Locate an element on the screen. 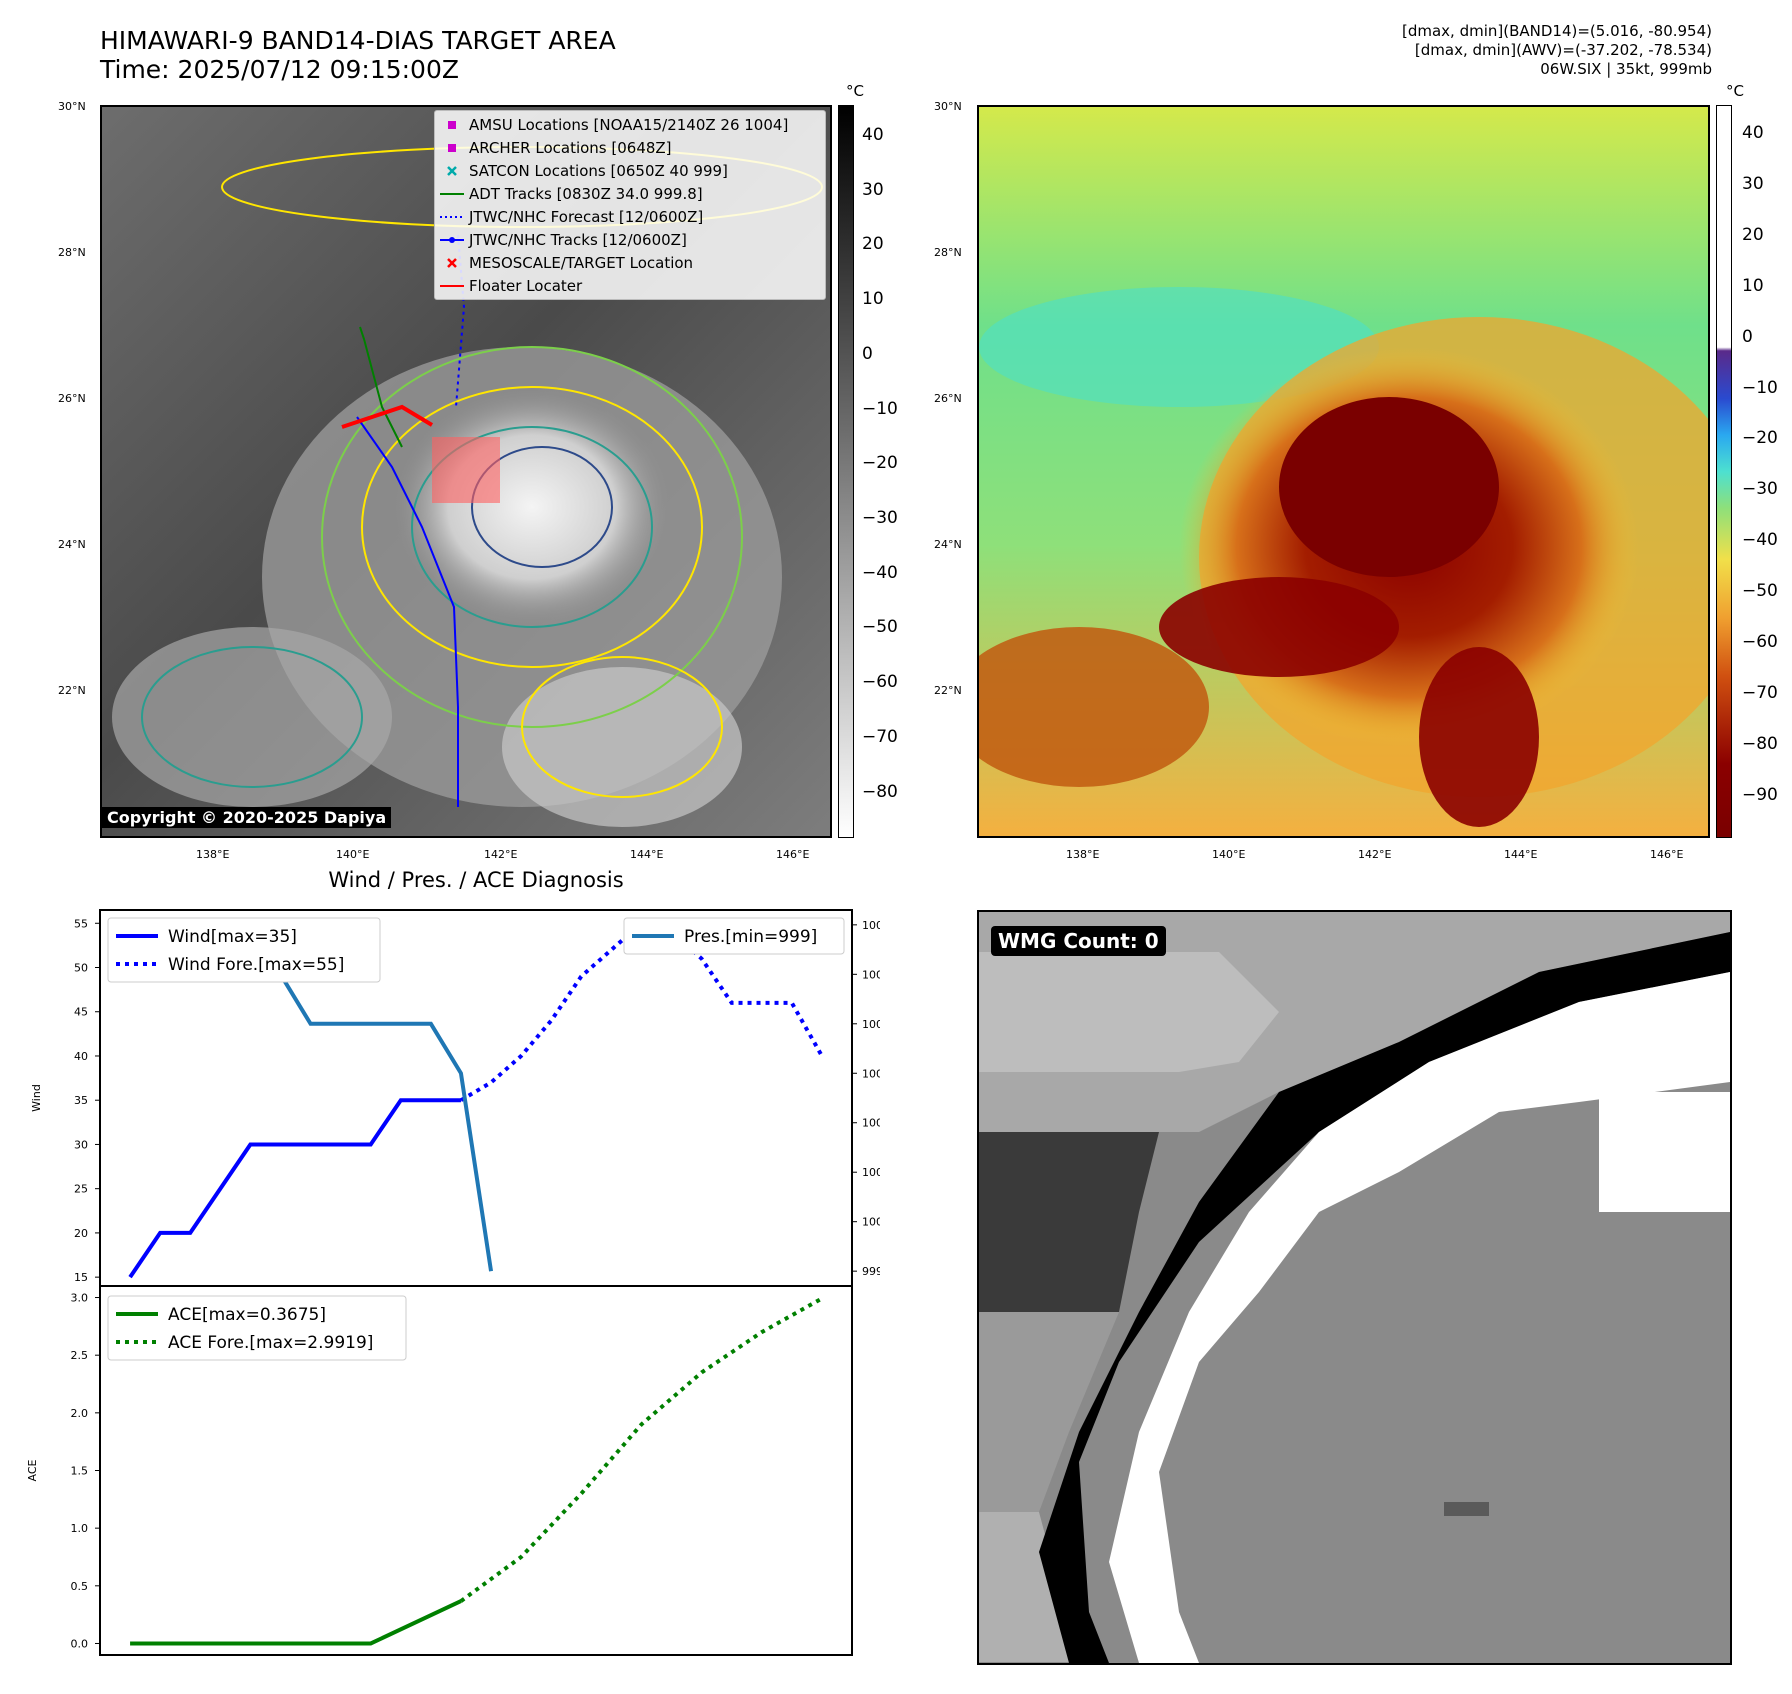  title-line-2: Time: 2025/07/12 09:15:00Z is located at coordinates (279, 69).